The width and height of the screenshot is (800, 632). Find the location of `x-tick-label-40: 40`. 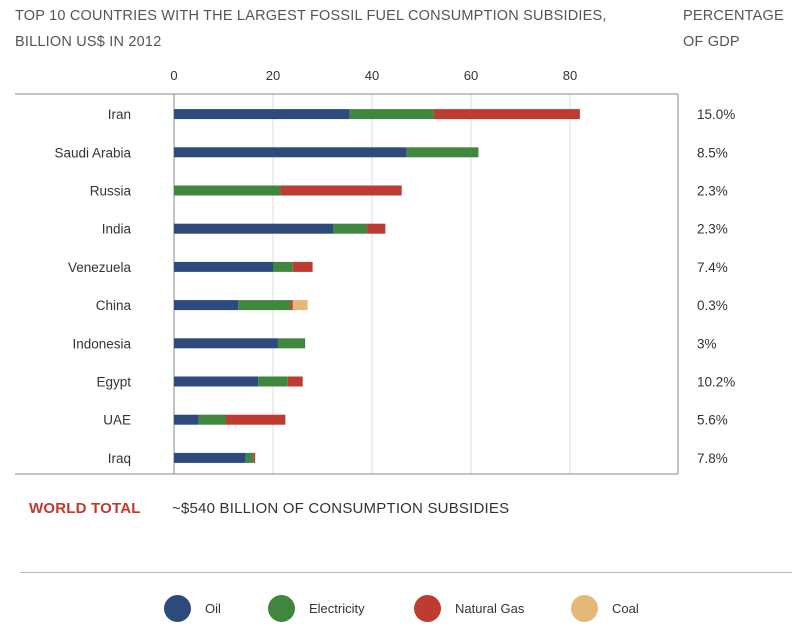

x-tick-label-40: 40 is located at coordinates (372, 75).